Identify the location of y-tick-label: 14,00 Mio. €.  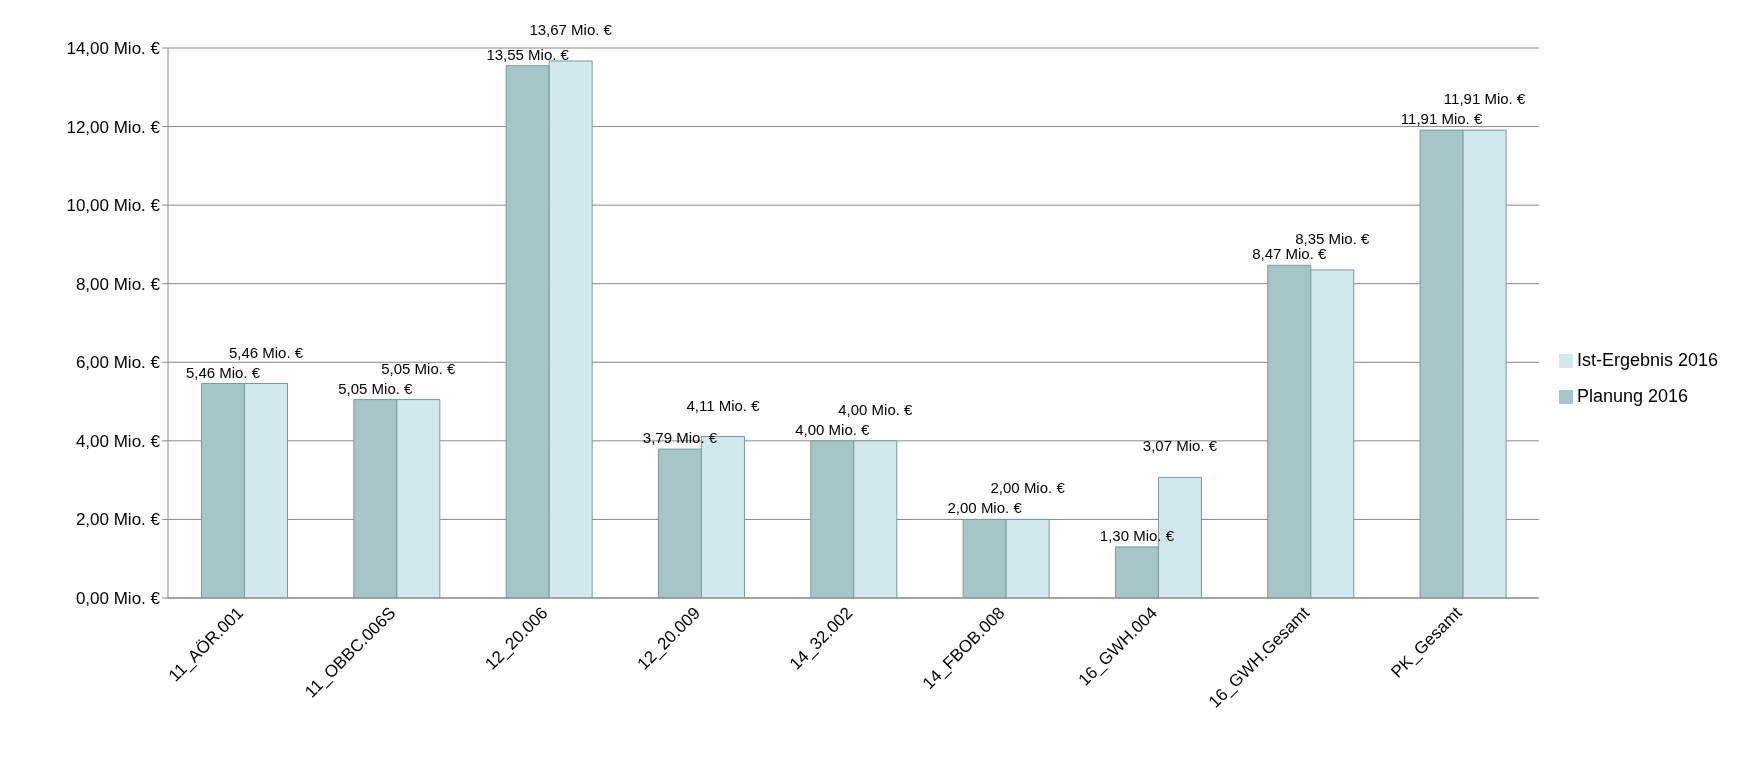
(113, 49).